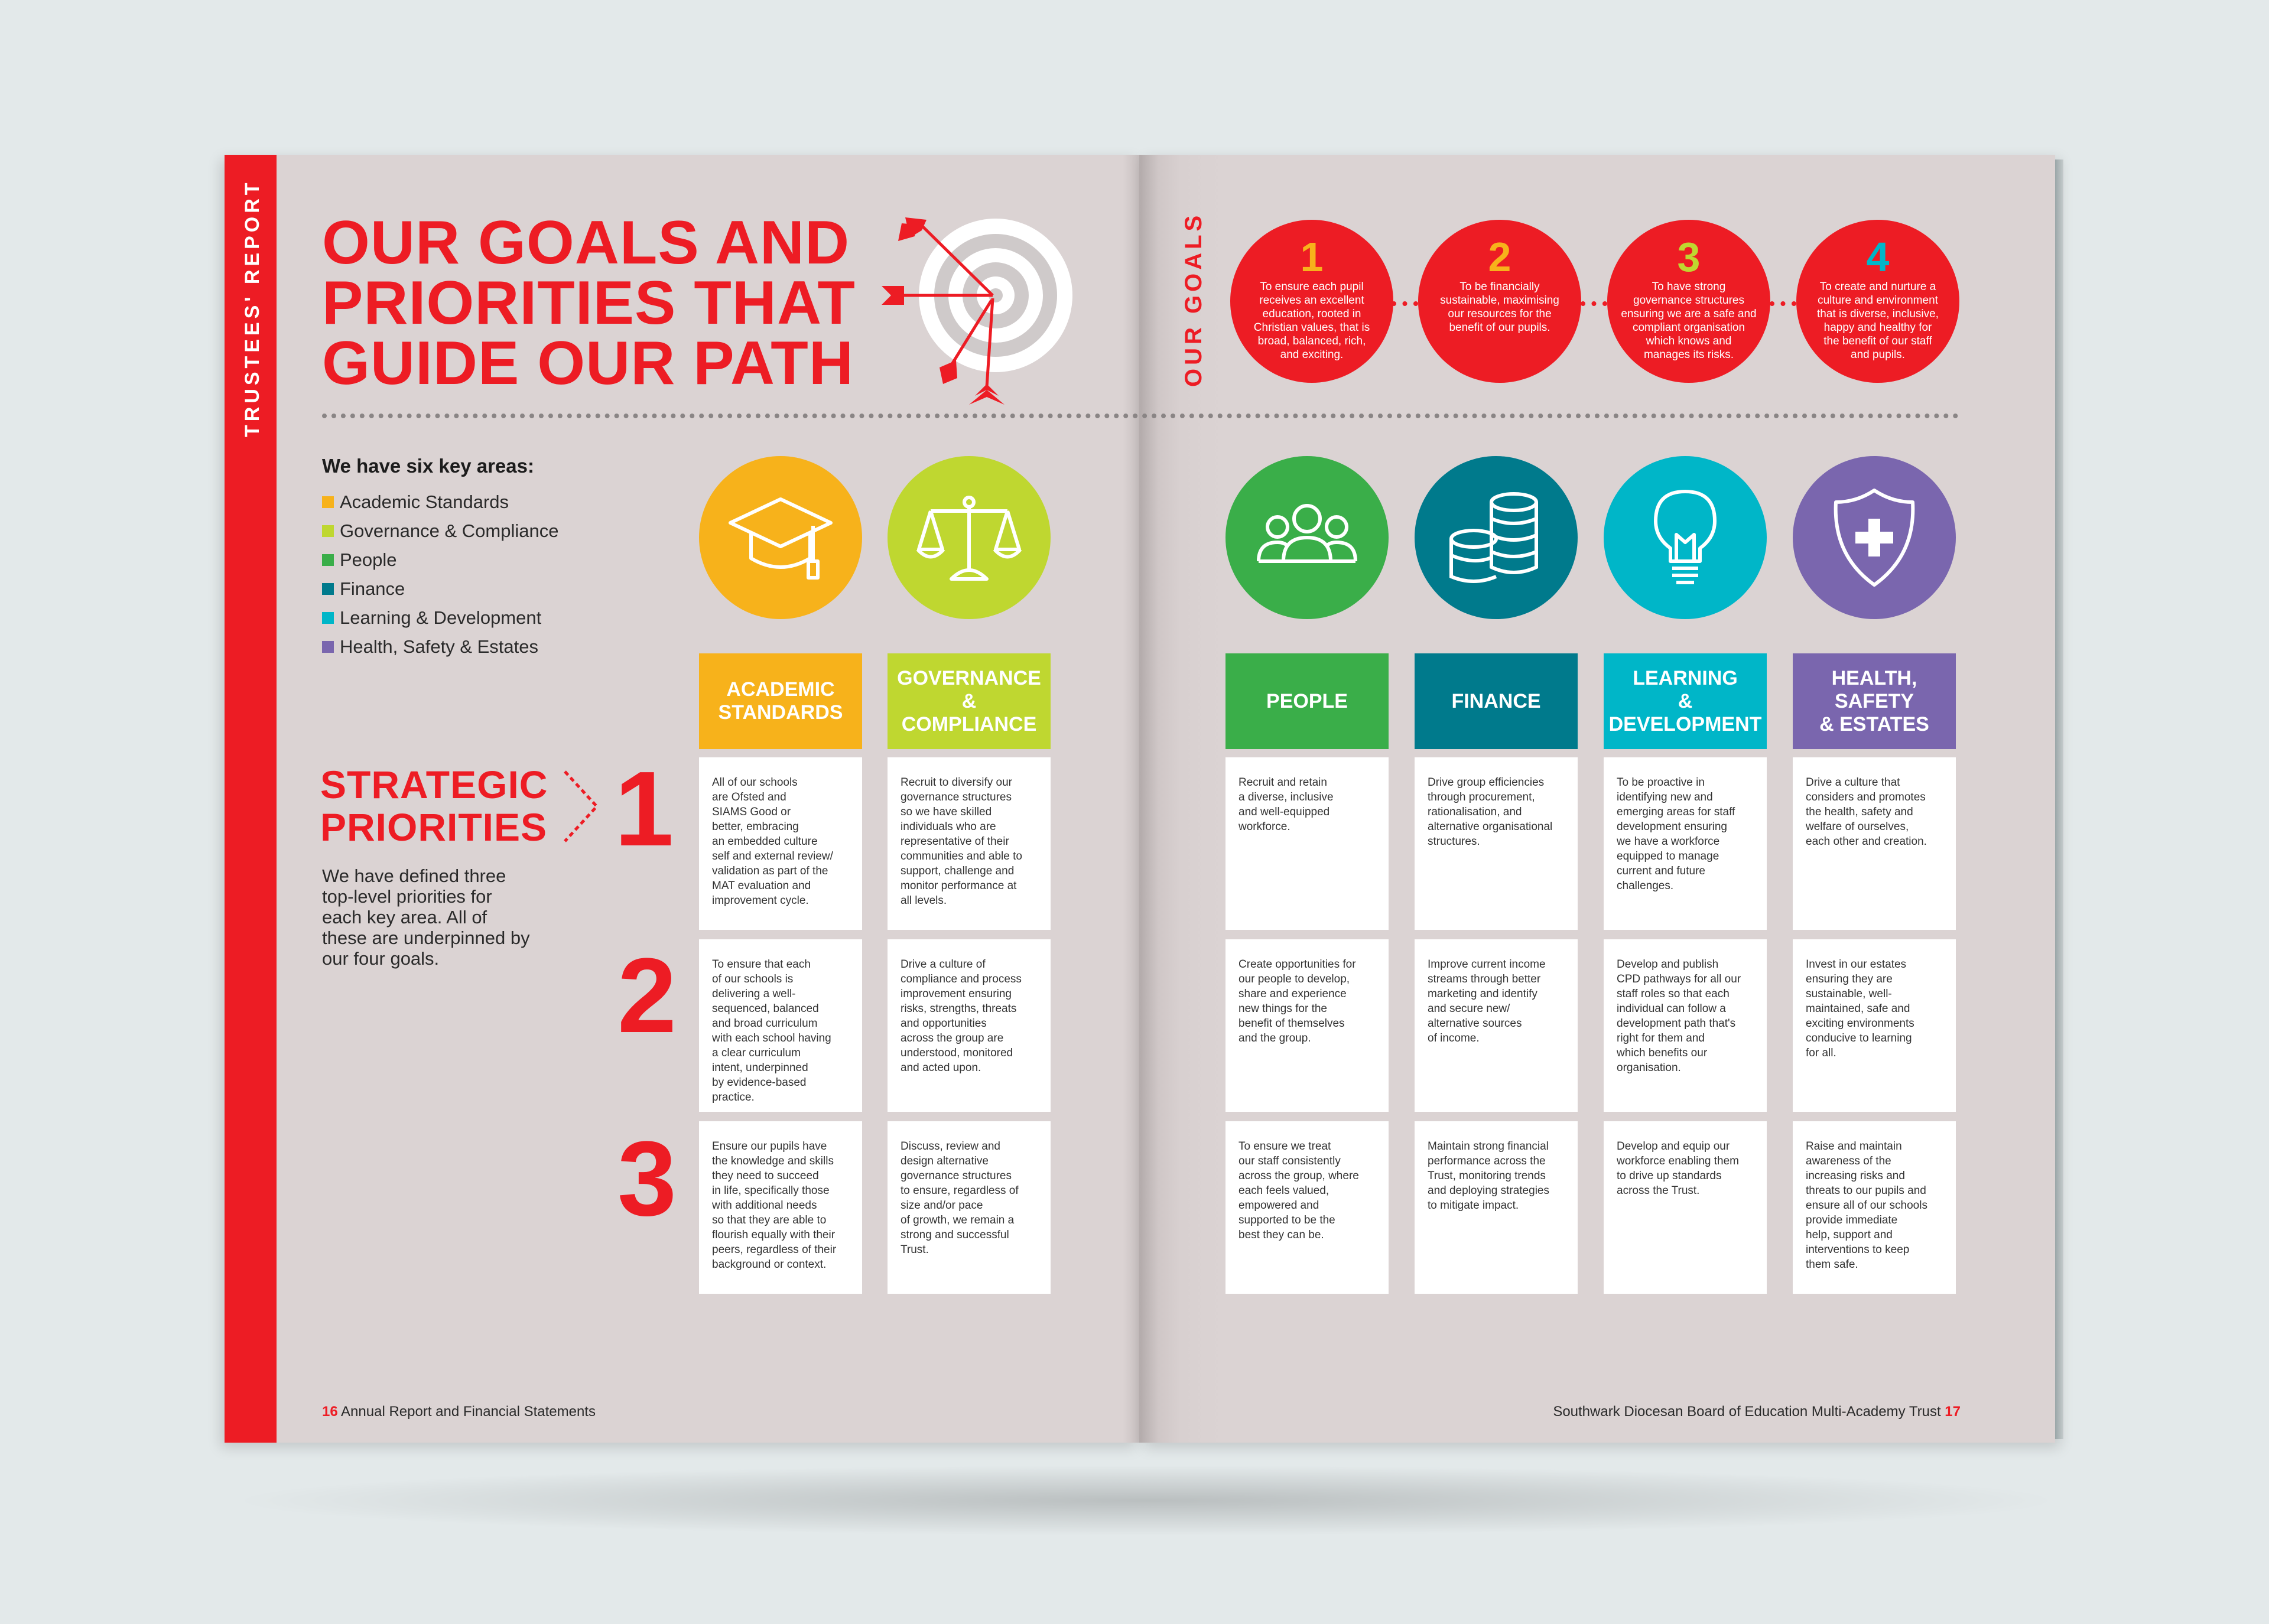  I want to click on page-title-line: GUIDE OUR PATH, so click(588, 363).